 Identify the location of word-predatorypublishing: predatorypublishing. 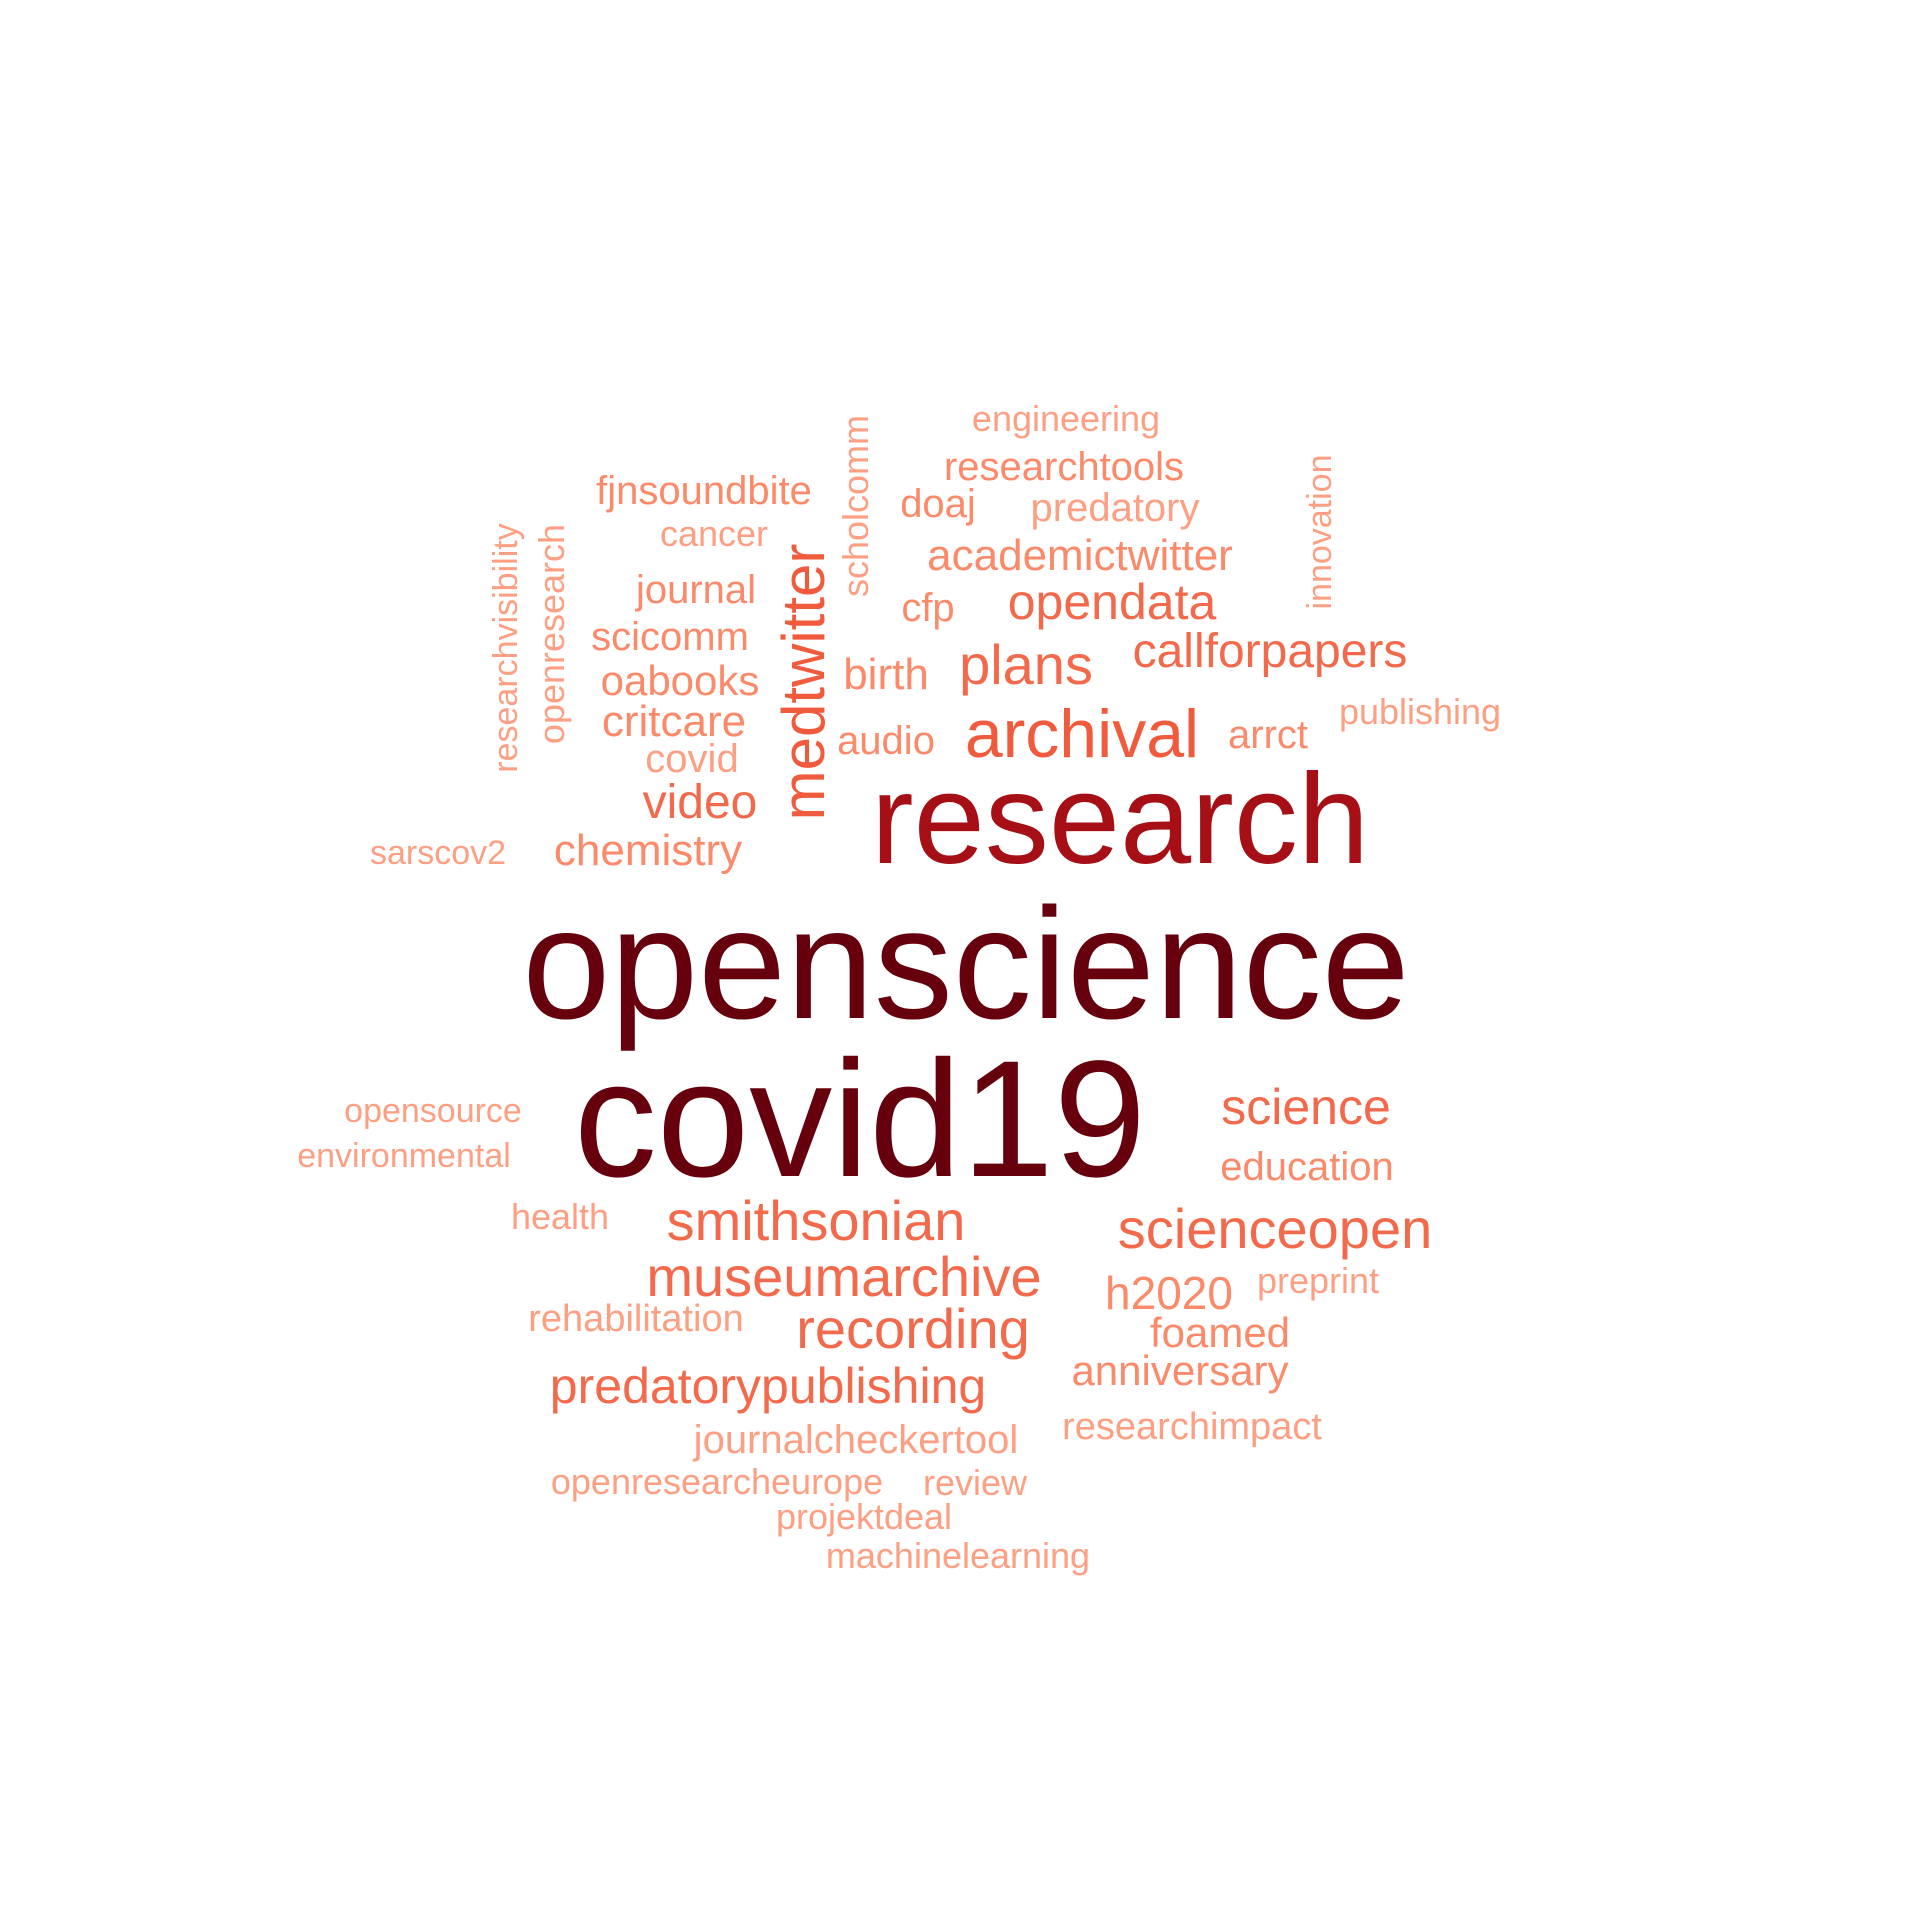
(768, 1386).